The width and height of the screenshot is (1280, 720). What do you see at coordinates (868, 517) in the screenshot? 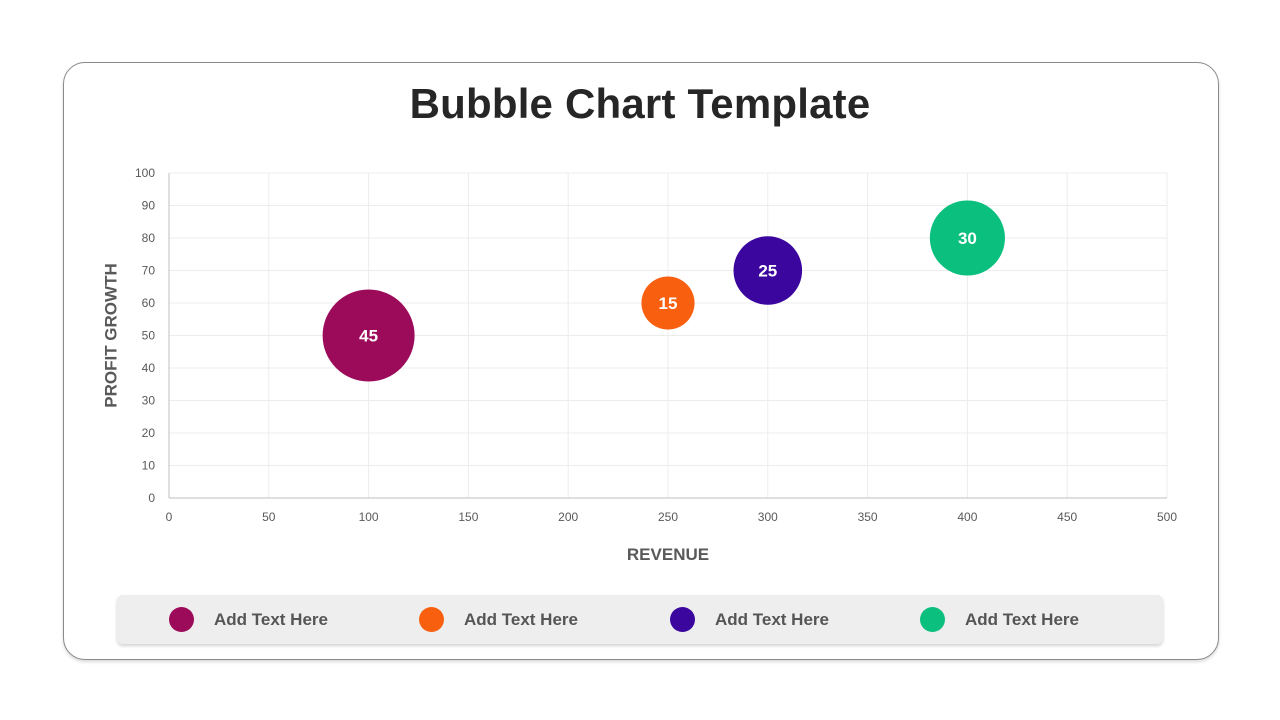
I see `x-tick-label: 350` at bounding box center [868, 517].